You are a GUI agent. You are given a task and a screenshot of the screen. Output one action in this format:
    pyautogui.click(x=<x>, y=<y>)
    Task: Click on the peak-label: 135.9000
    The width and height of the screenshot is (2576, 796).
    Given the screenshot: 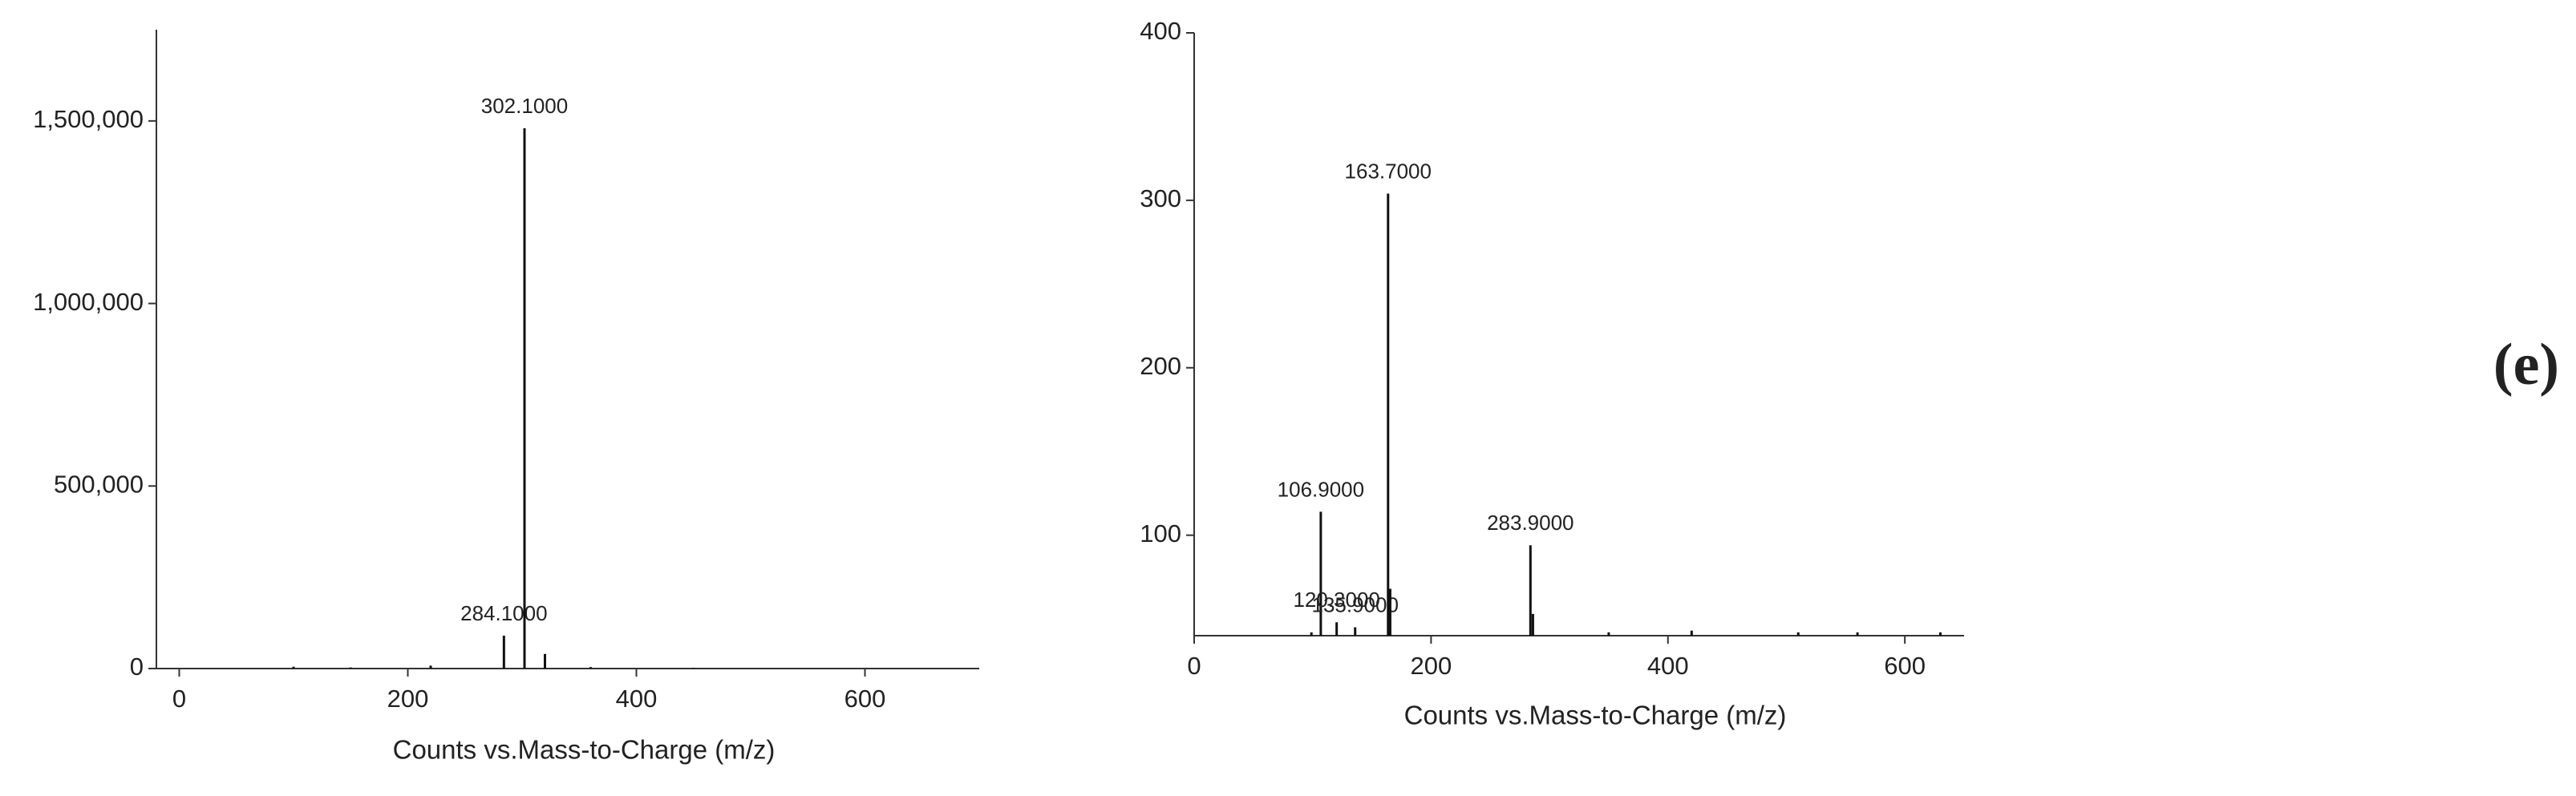 What is the action you would take?
    pyautogui.click(x=1354, y=604)
    